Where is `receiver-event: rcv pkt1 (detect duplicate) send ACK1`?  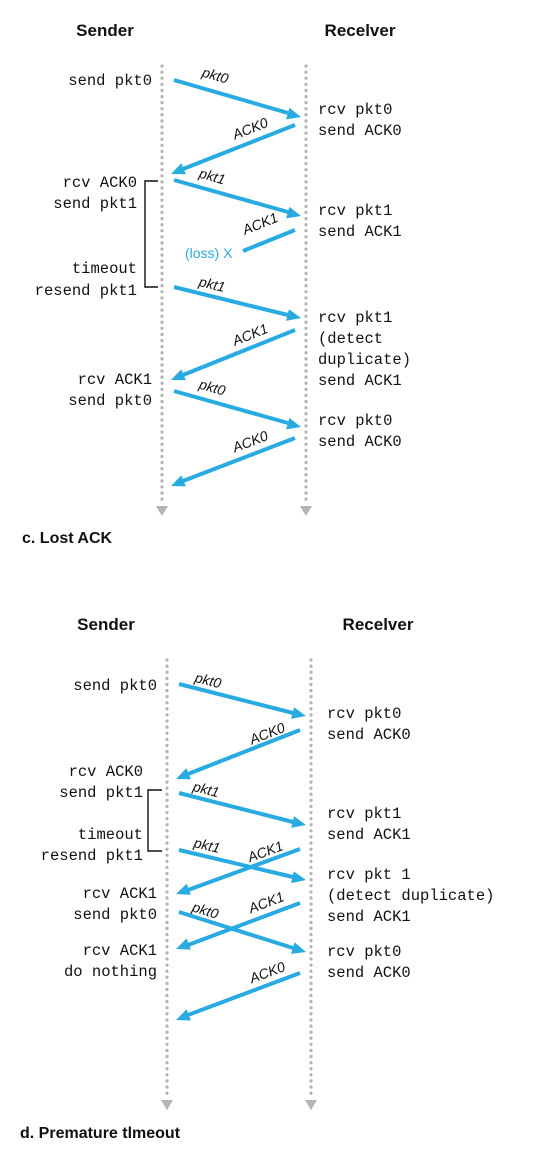 receiver-event: rcv pkt1 (detect duplicate) send ACK1 is located at coordinates (364, 349).